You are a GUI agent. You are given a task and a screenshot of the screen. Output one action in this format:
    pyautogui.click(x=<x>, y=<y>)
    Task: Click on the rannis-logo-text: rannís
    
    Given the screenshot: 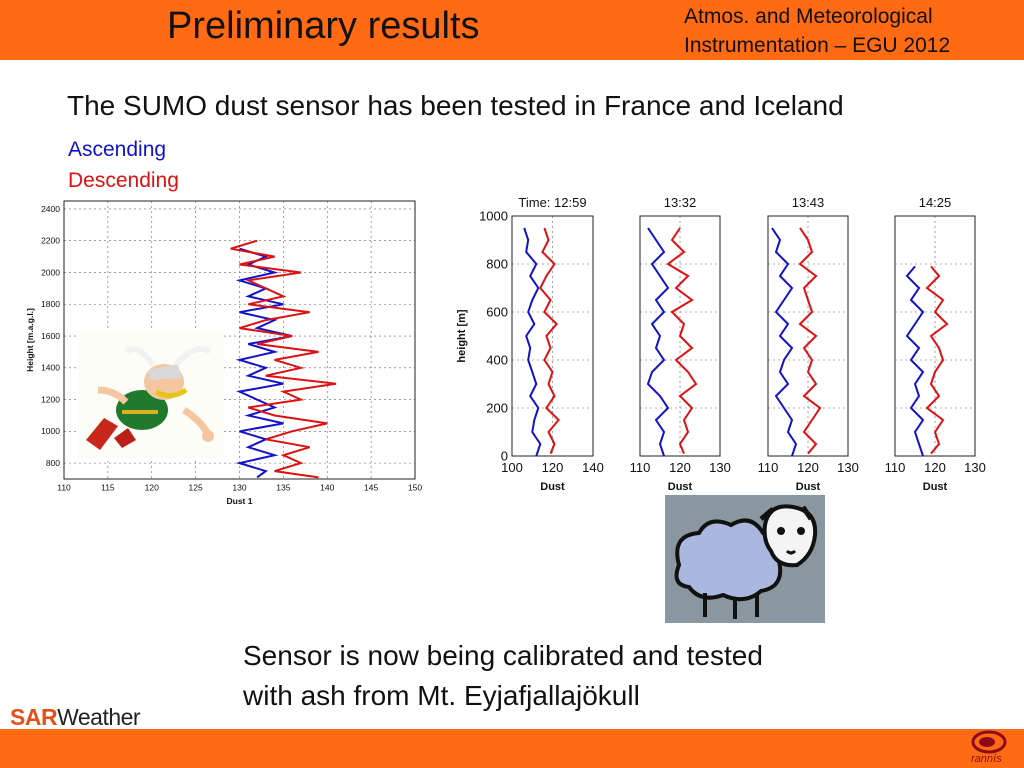 What is the action you would take?
    pyautogui.click(x=986, y=759)
    